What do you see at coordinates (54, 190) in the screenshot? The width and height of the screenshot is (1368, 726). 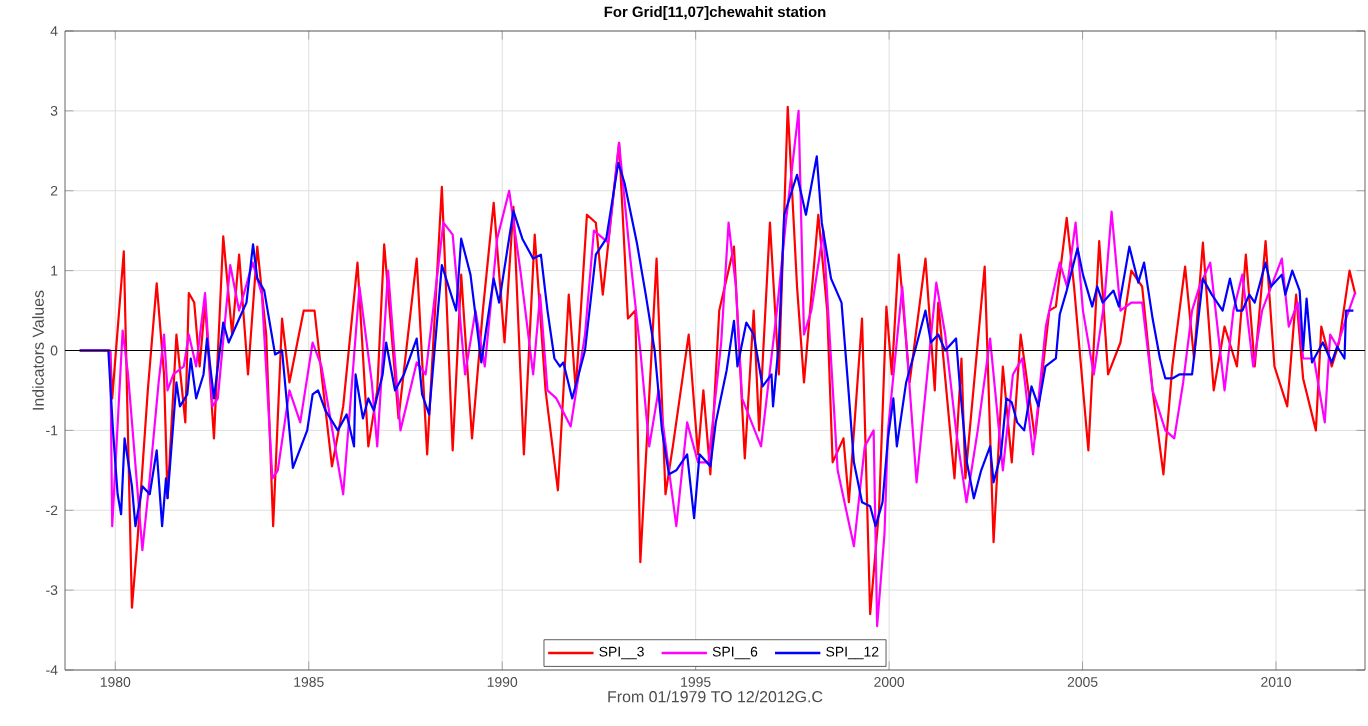 I see `y-tick-label: 2` at bounding box center [54, 190].